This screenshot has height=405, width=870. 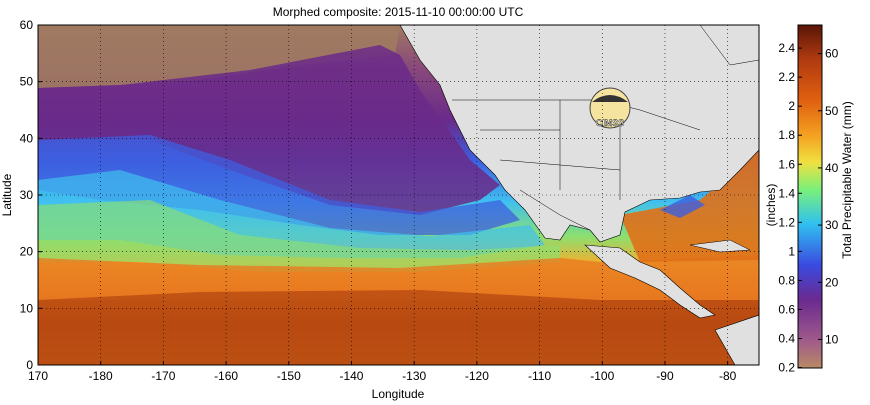 I want to click on latitude-ticks: 0 10 20 30 40 50 60, so click(x=31, y=195).